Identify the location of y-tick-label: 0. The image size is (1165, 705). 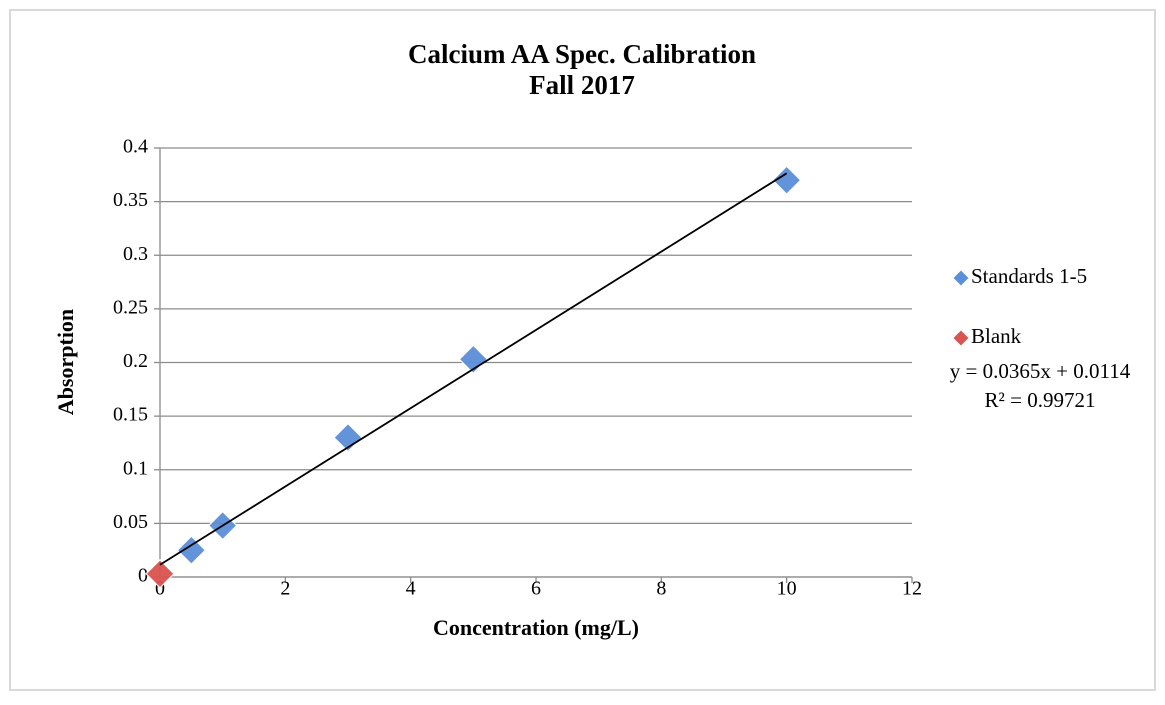
(143, 576).